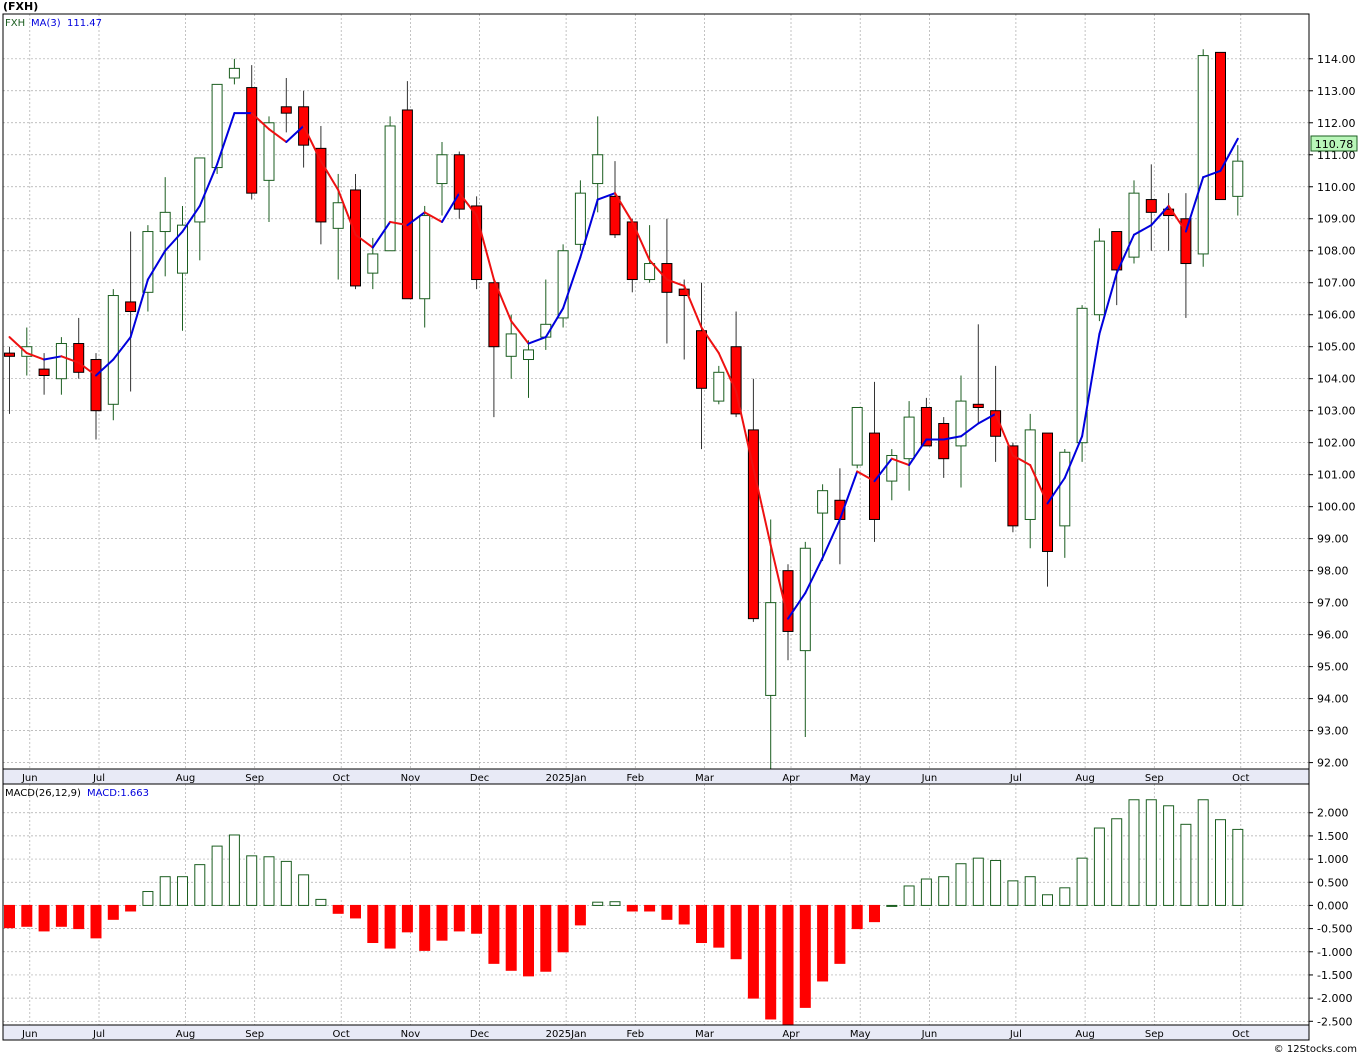  I want to click on price-tick-label: 109.00, so click(1336, 219).